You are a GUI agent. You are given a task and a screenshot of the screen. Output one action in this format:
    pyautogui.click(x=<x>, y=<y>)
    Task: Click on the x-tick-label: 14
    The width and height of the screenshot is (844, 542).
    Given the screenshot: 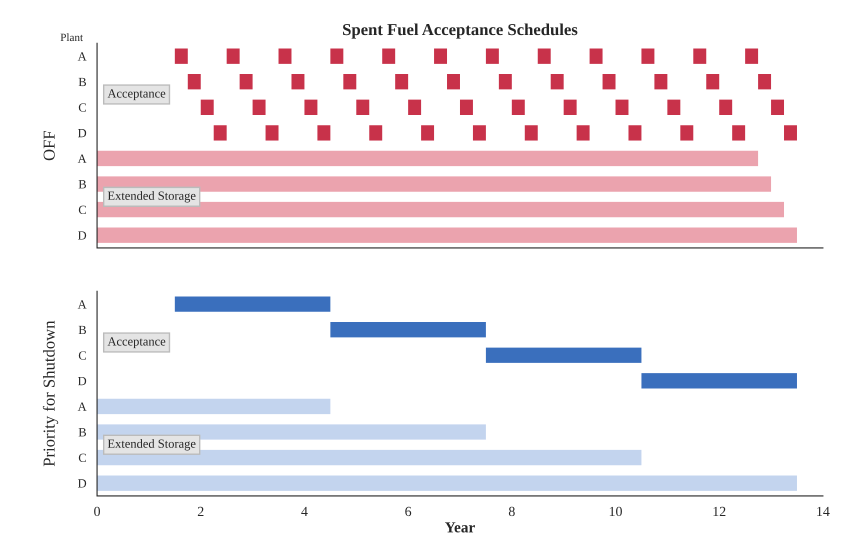 What is the action you would take?
    pyautogui.click(x=823, y=511)
    